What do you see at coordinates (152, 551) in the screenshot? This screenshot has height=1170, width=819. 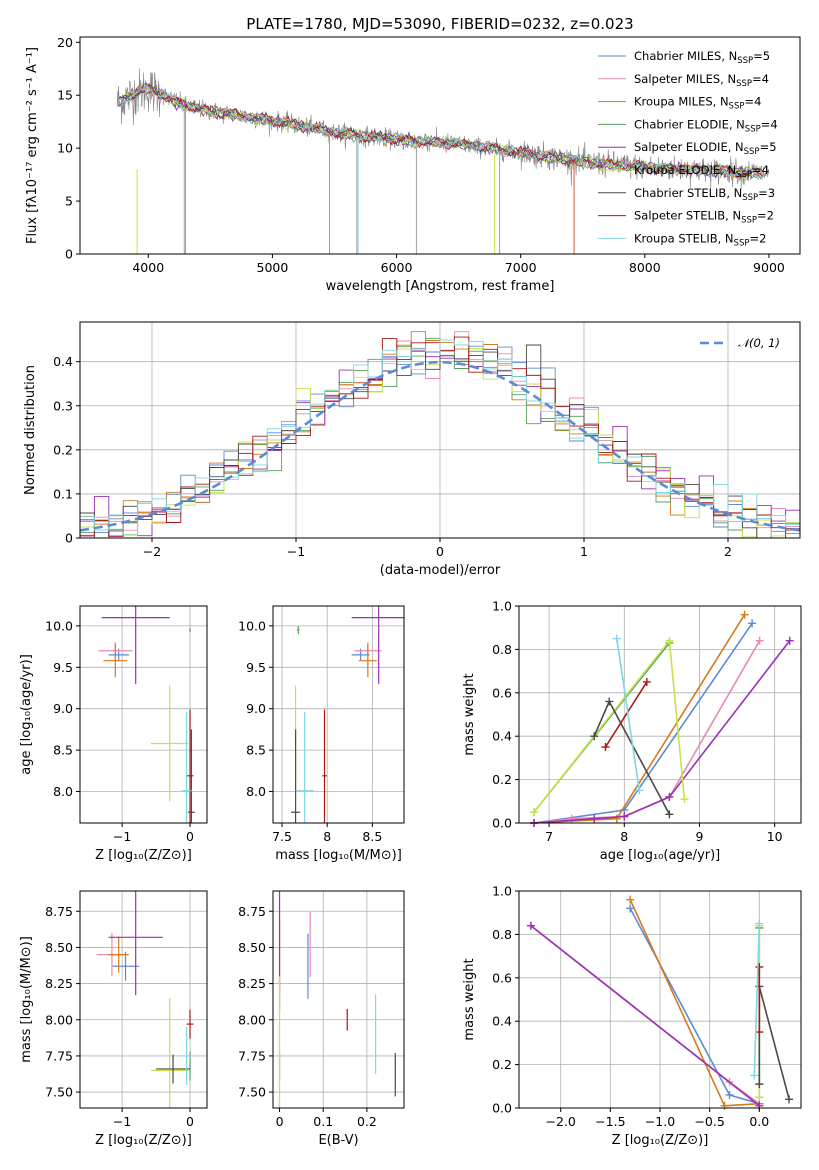 I see `x-tick-label: −2` at bounding box center [152, 551].